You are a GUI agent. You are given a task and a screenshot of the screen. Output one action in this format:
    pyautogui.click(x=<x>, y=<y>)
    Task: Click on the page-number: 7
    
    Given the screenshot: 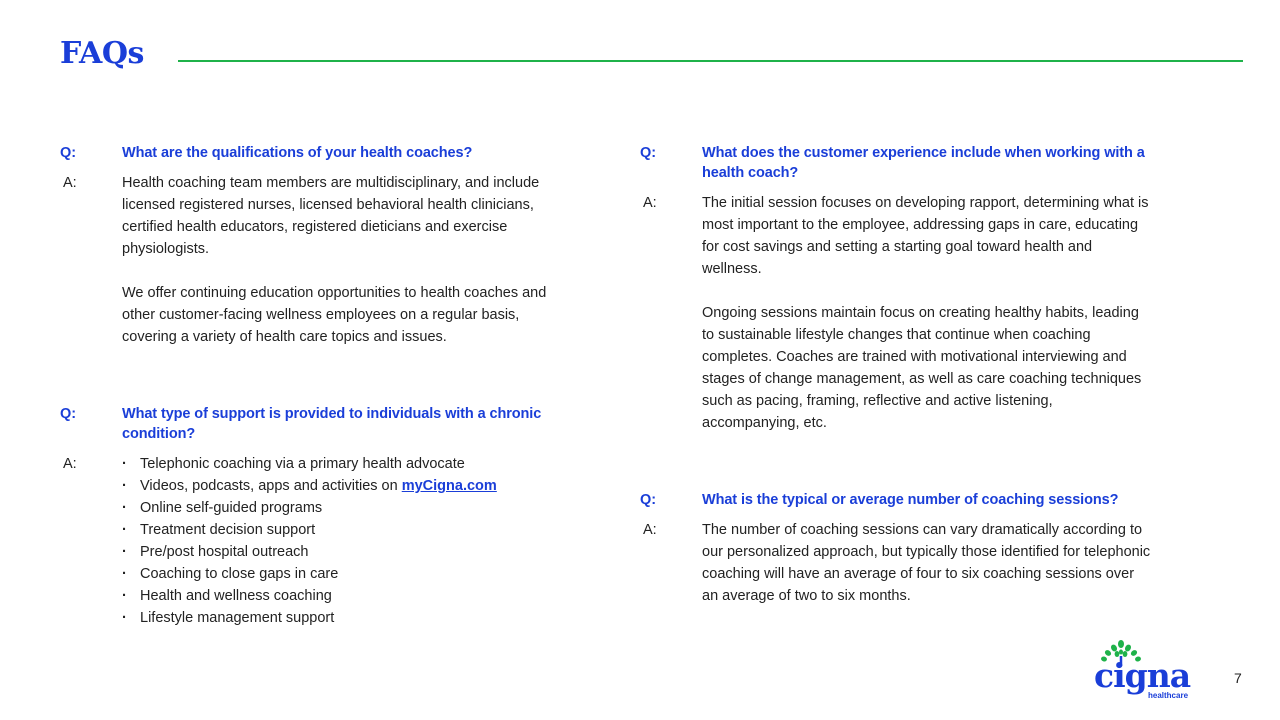 What is the action you would take?
    pyautogui.click(x=1238, y=678)
    